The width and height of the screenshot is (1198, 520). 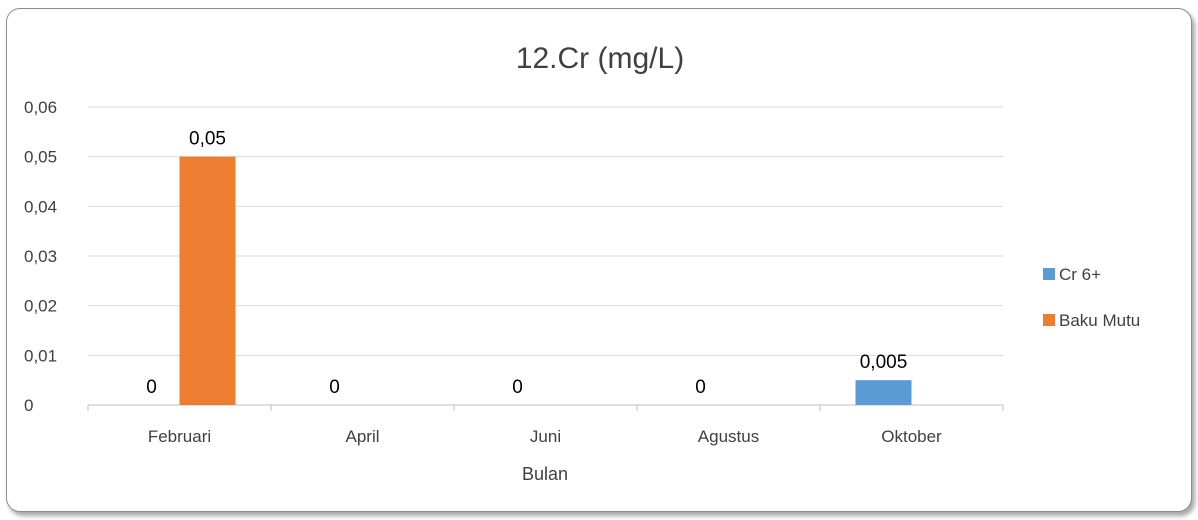 I want to click on y-tick-label: 0,05, so click(x=40, y=157).